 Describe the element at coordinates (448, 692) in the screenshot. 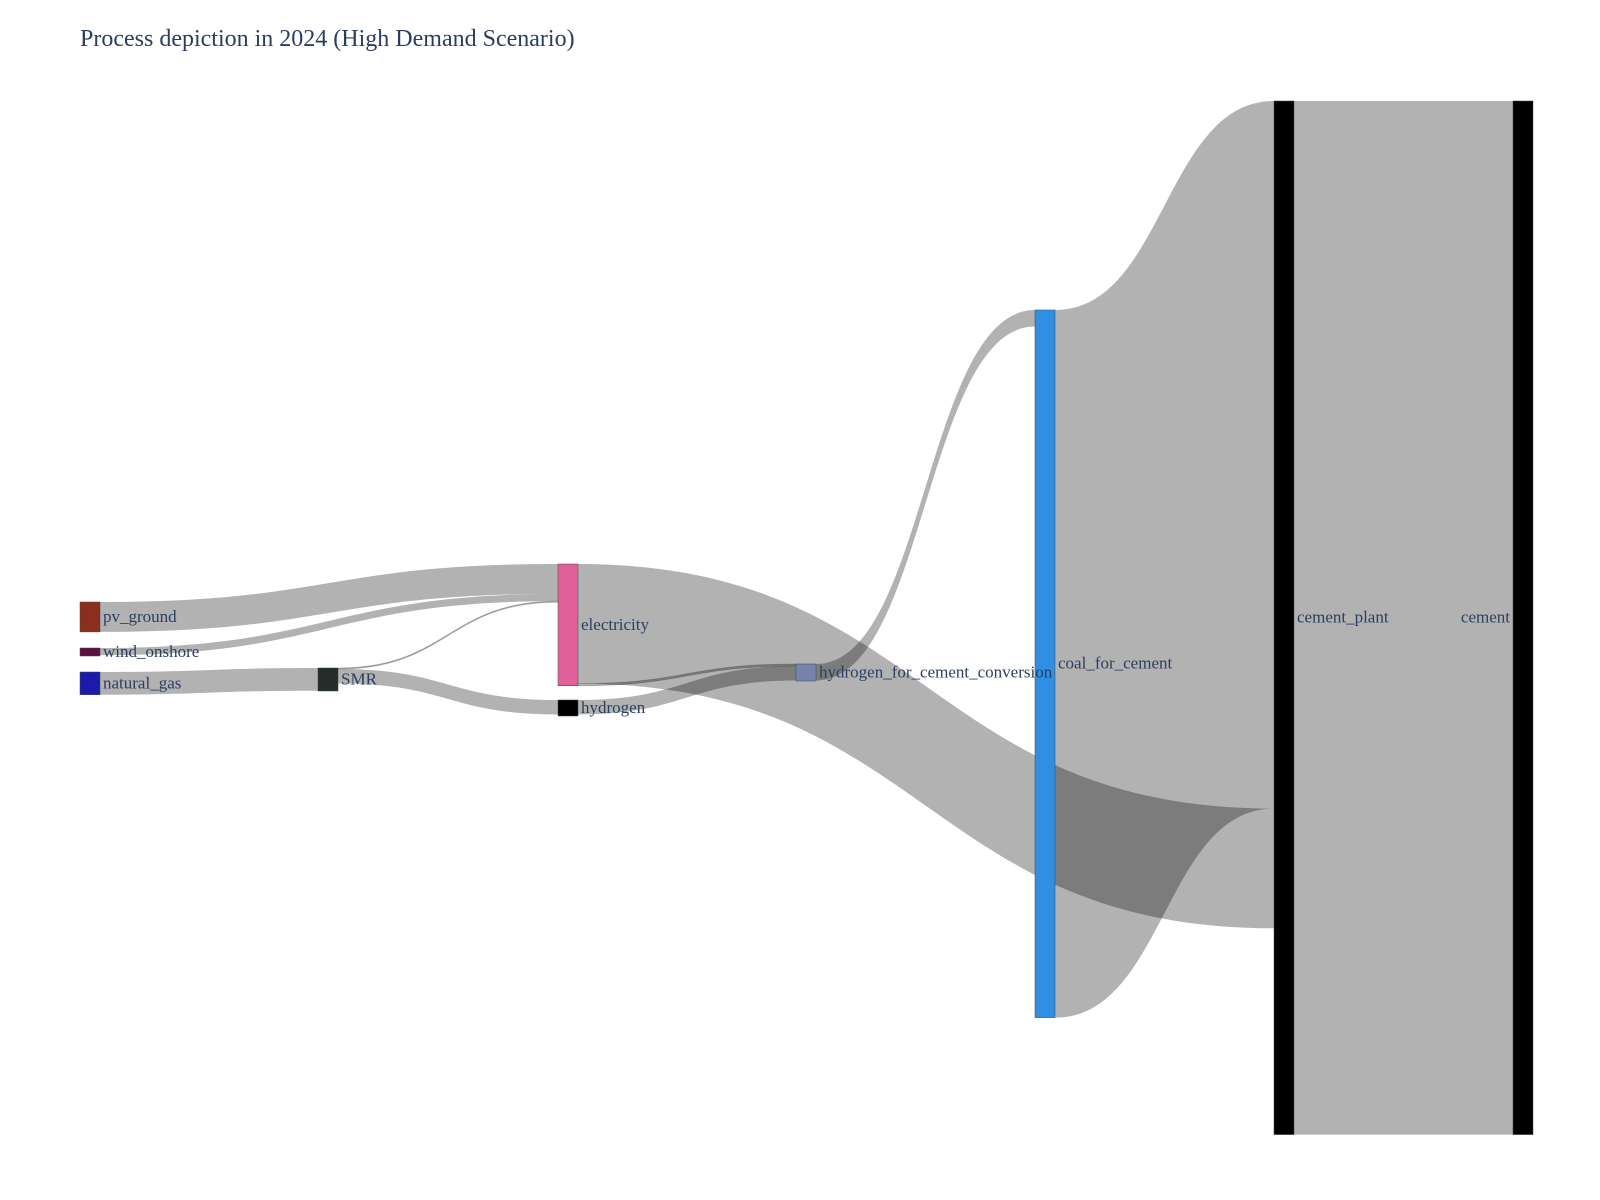

I see `link-SMR-to-hydrogen` at that location.